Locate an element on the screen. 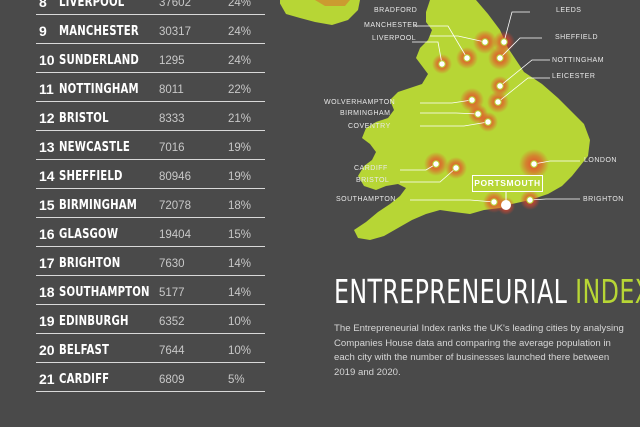 The image size is (640, 427). percent-cell: 22% is located at coordinates (240, 90).